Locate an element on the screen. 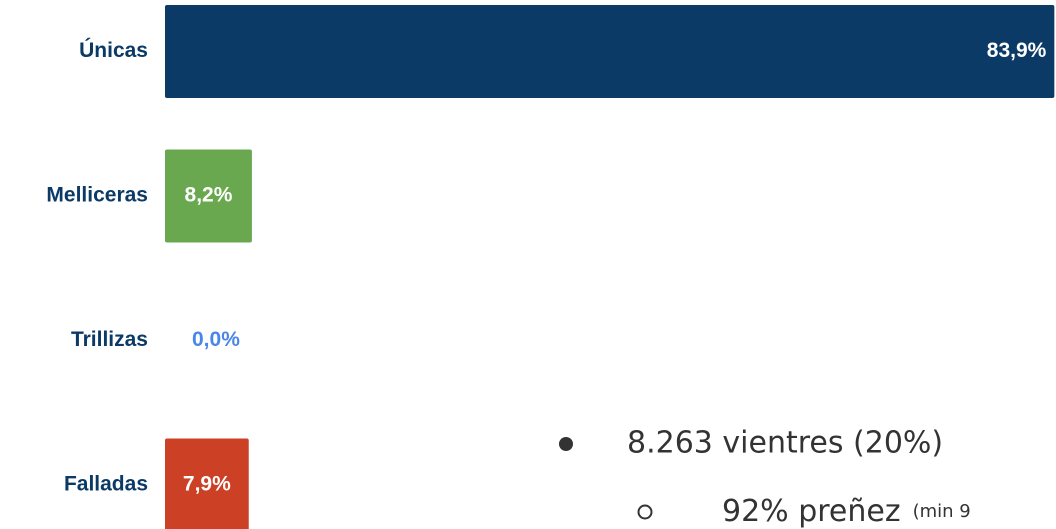 Image resolution: width=1056 pixels, height=529 pixels. sub-text: 92% preñez is located at coordinates (811, 511).